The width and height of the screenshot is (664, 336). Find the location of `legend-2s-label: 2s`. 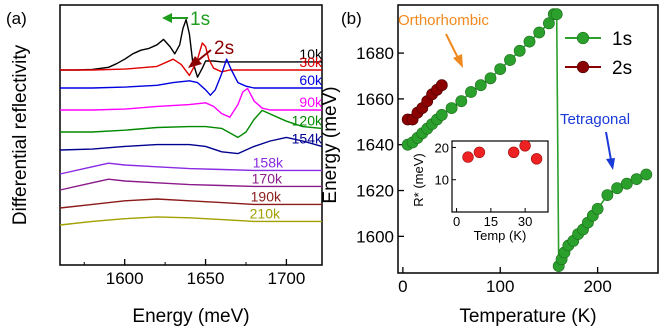

legend-2s-label: 2s is located at coordinates (622, 68).